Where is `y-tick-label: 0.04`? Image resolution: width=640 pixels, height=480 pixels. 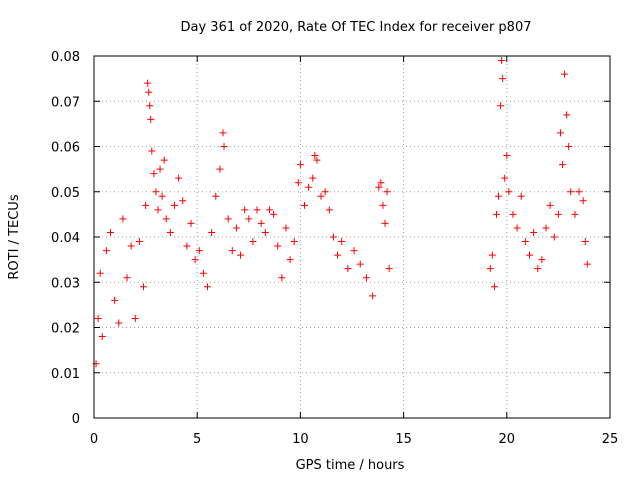 y-tick-label: 0.04 is located at coordinates (65, 238).